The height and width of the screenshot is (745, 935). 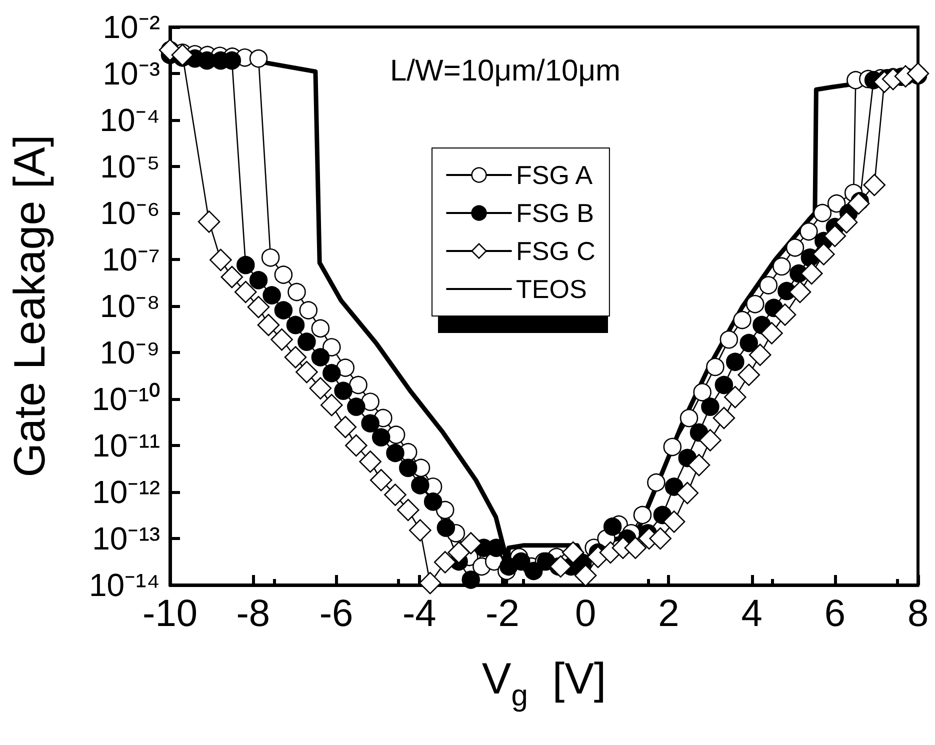 I want to click on legend-label: FSG A, so click(x=555, y=175).